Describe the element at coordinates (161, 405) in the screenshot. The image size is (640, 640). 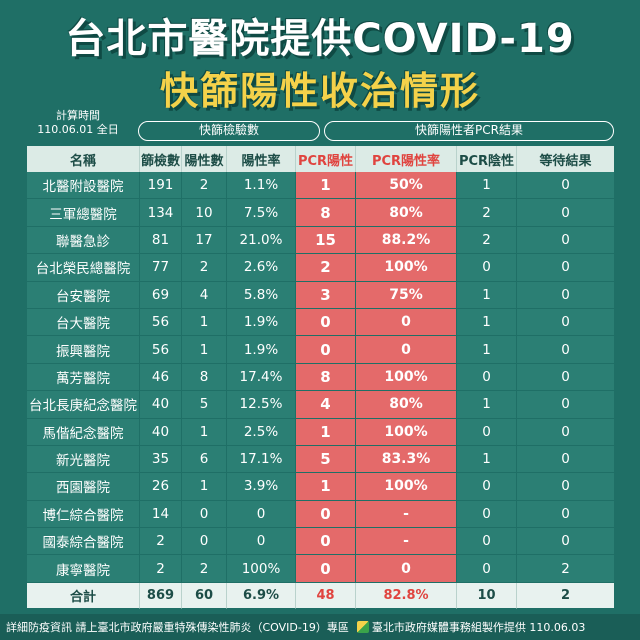
I see `cell-screened: 40` at that location.